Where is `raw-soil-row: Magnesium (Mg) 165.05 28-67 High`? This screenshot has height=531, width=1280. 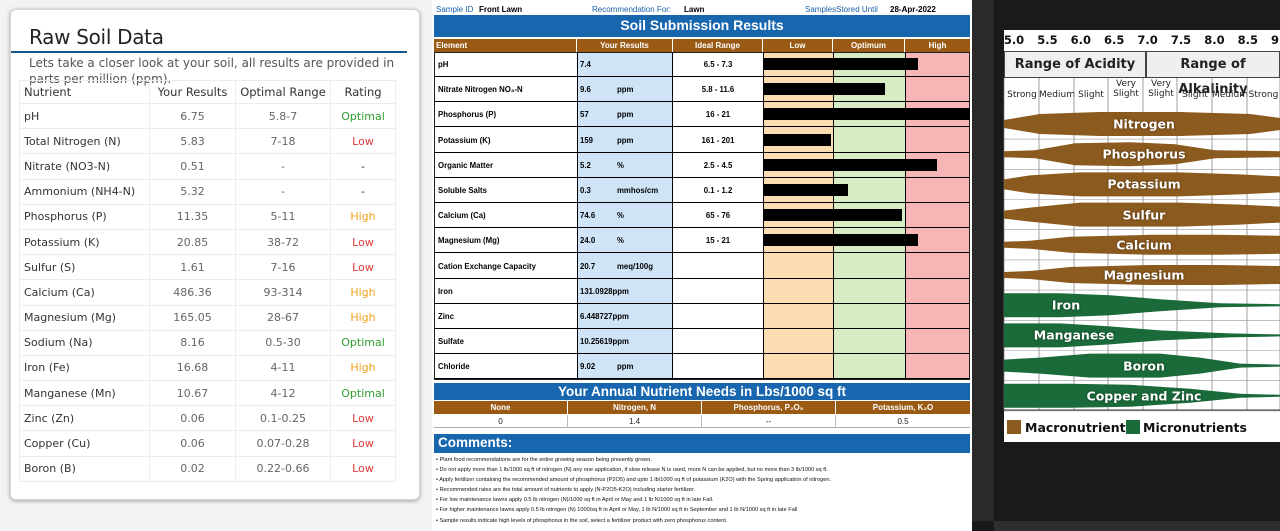 raw-soil-row: Magnesium (Mg) 165.05 28-67 High is located at coordinates (207, 317).